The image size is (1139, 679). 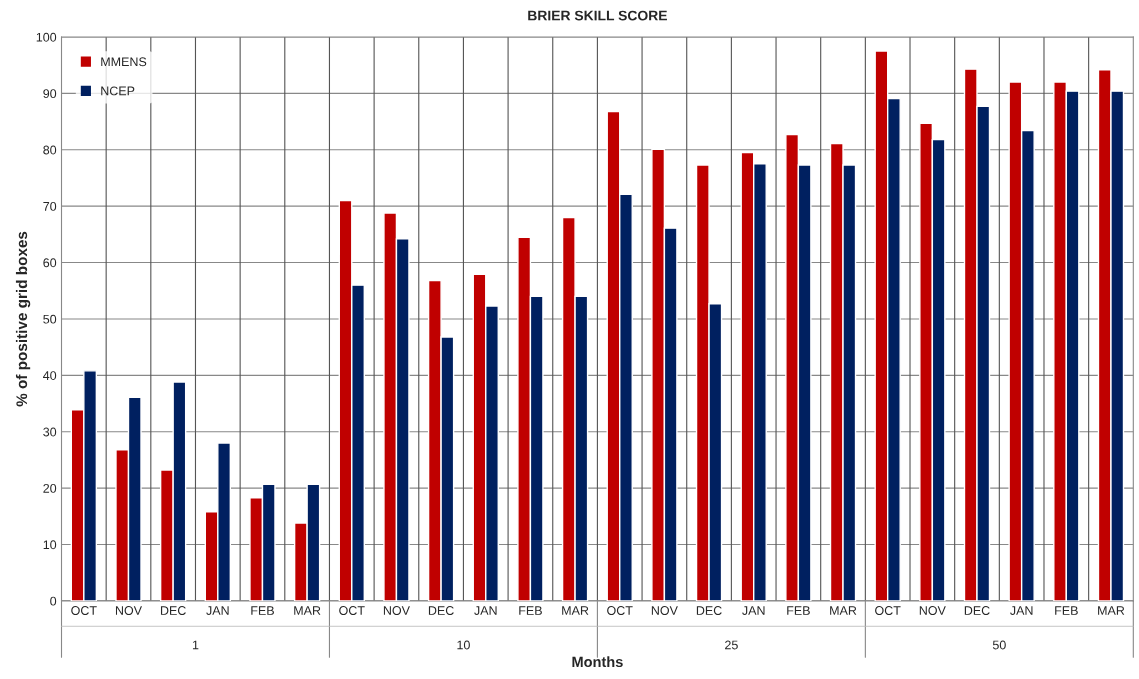 What do you see at coordinates (50, 432) in the screenshot?
I see `y-tick-label: 30` at bounding box center [50, 432].